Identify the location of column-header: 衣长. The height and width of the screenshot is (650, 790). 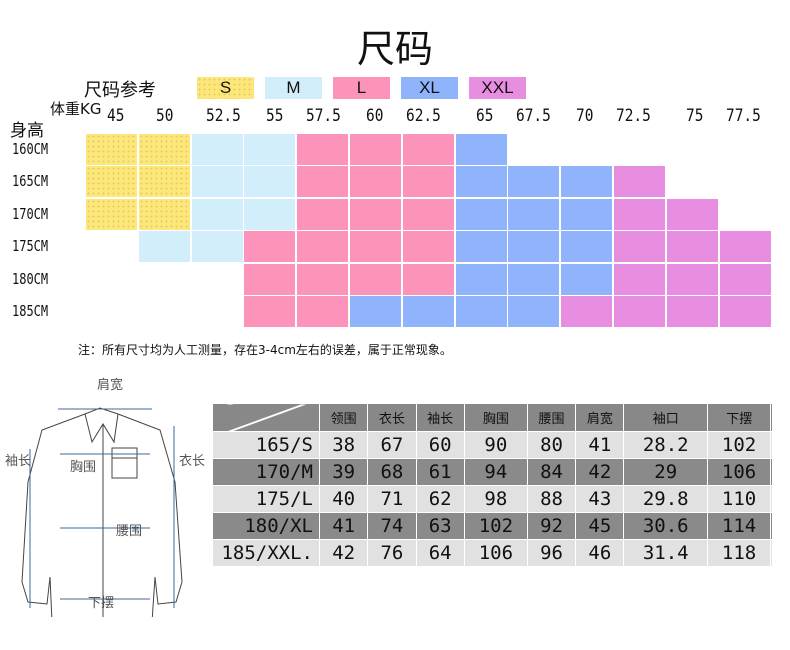
(392, 417).